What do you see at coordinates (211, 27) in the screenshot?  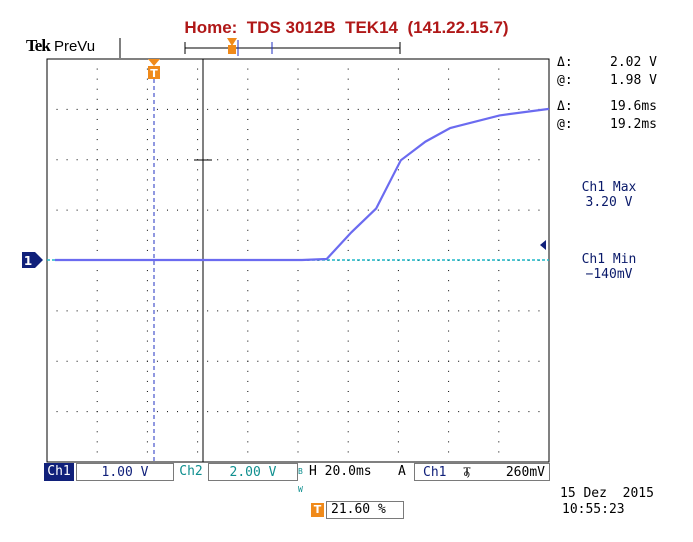 I see `home-label: Home:` at bounding box center [211, 27].